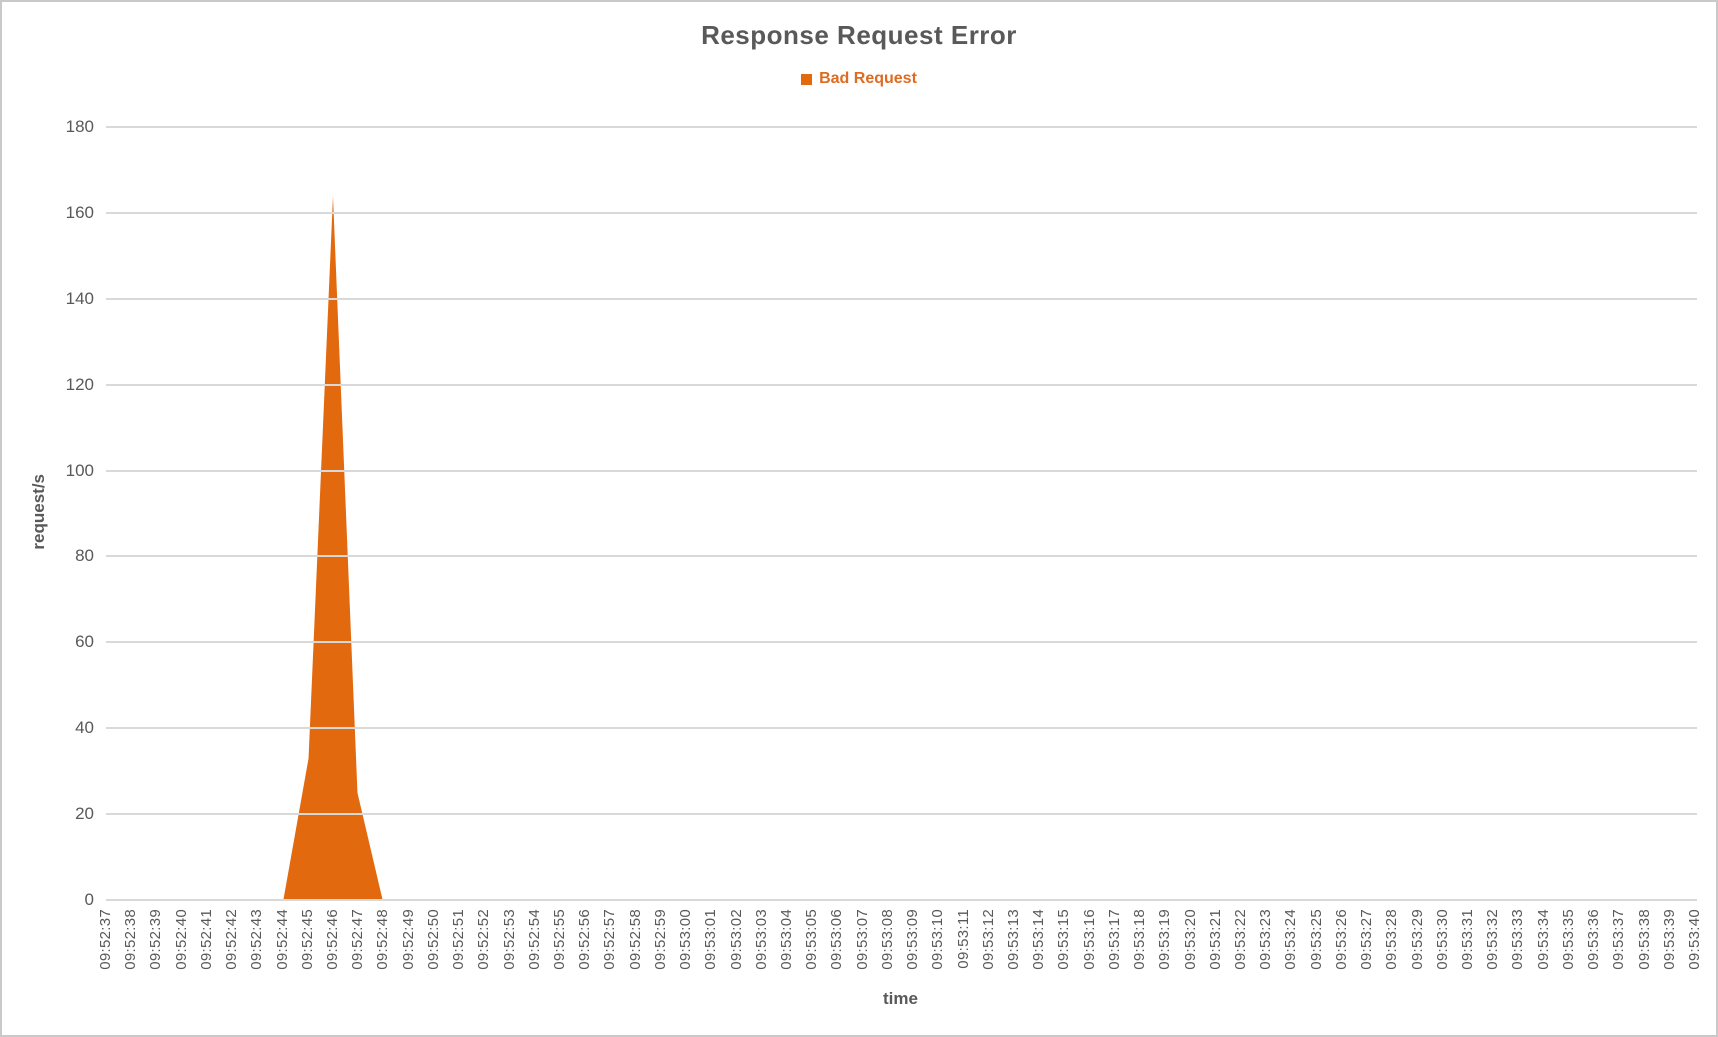  What do you see at coordinates (84, 728) in the screenshot?
I see `y-tick-label: 40` at bounding box center [84, 728].